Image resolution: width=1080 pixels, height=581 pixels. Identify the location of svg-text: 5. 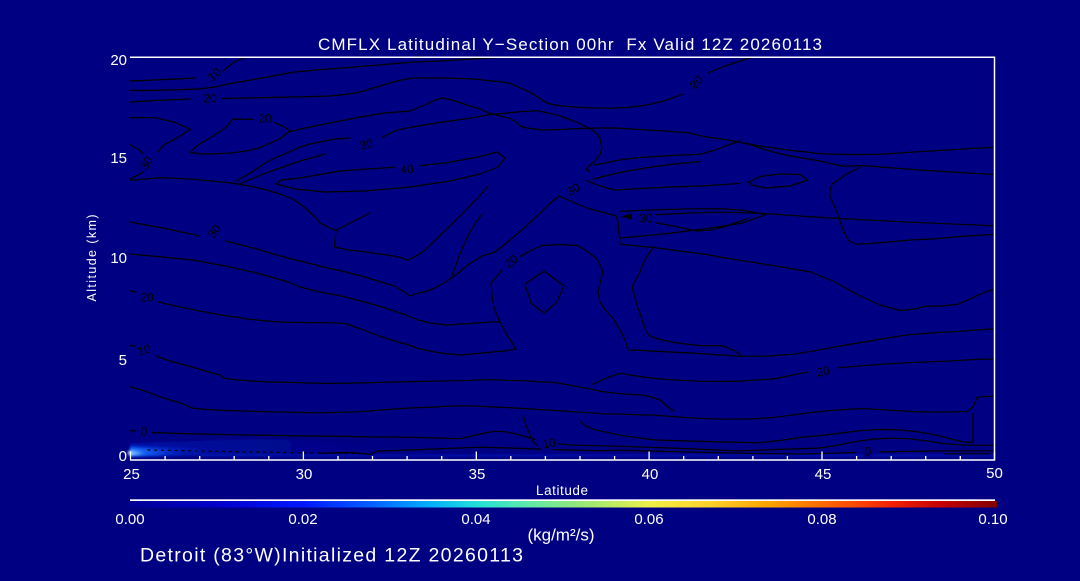
(123, 360).